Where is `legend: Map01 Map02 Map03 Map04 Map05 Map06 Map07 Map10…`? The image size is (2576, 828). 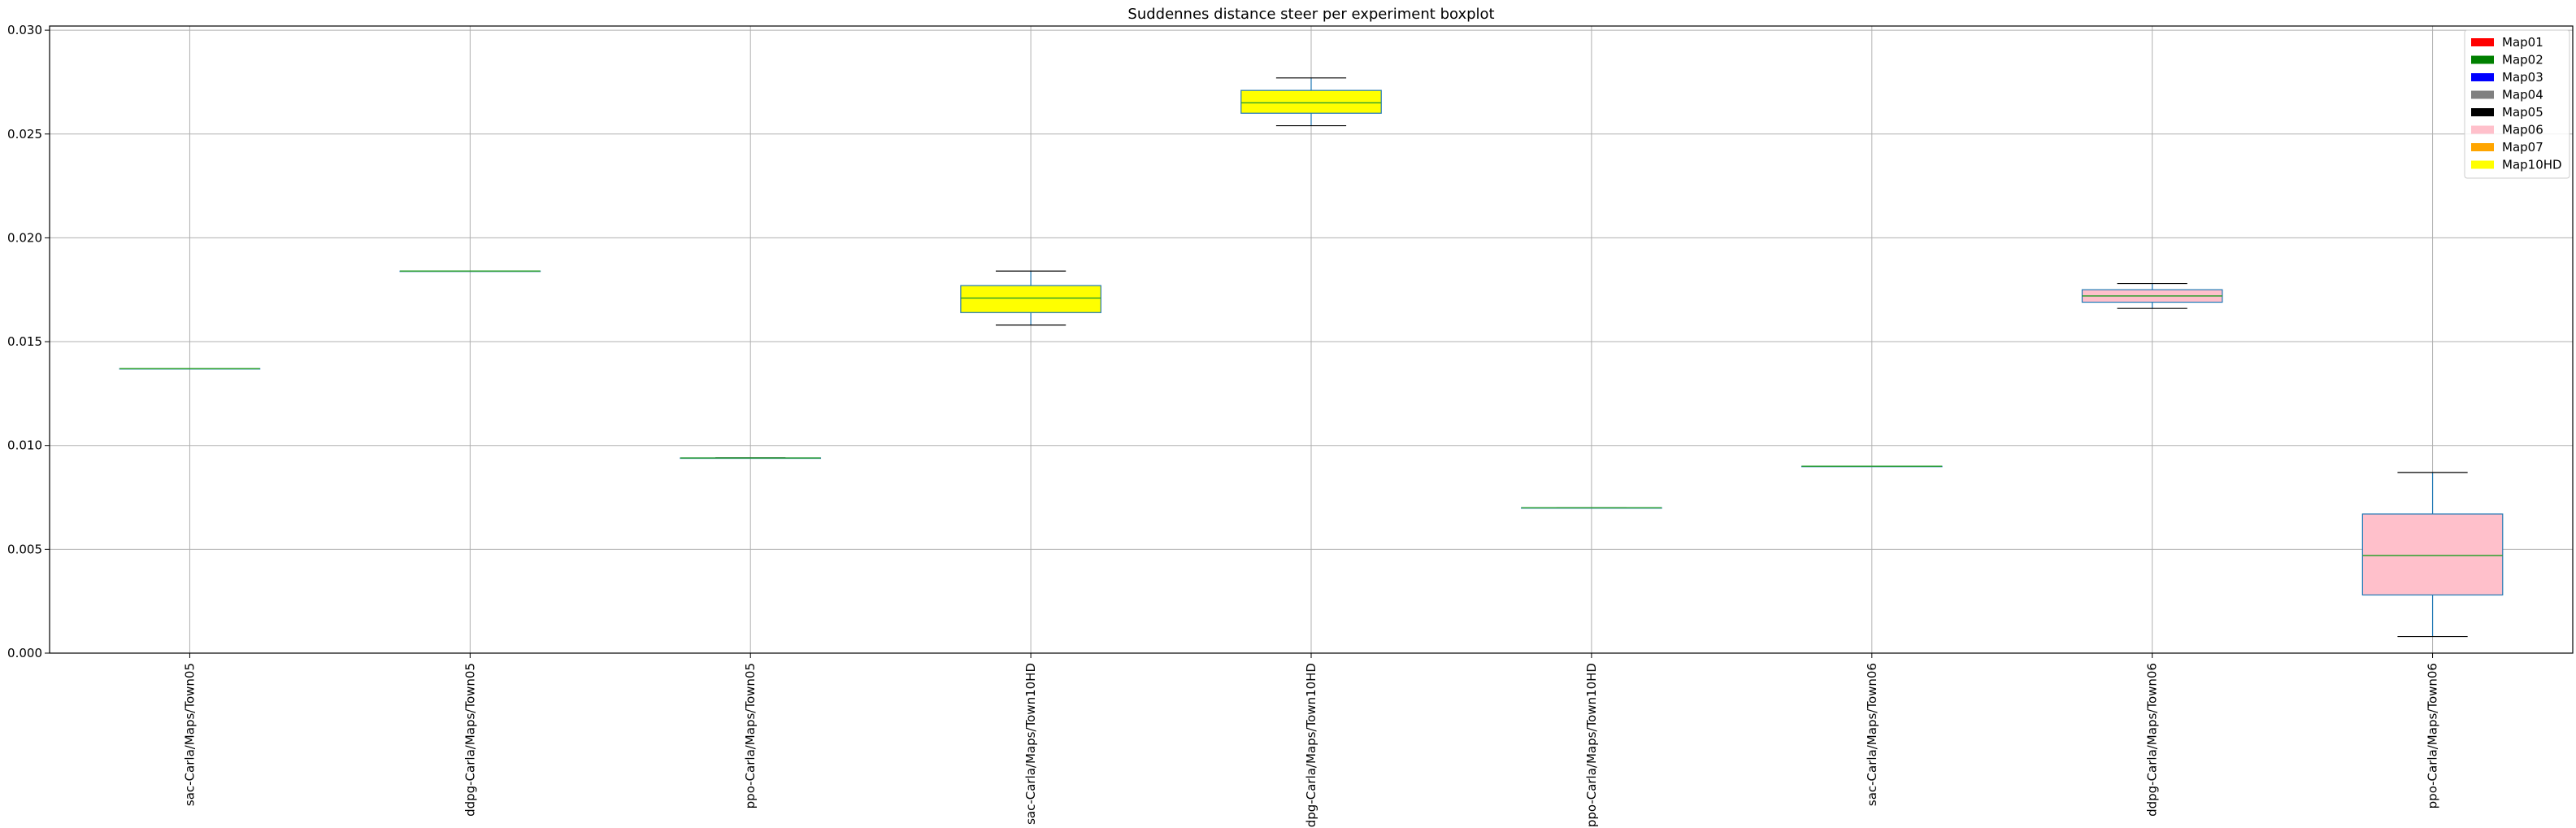
legend: Map01 Map02 Map03 Map04 Map05 Map06 Map07 Map10… is located at coordinates (2517, 104).